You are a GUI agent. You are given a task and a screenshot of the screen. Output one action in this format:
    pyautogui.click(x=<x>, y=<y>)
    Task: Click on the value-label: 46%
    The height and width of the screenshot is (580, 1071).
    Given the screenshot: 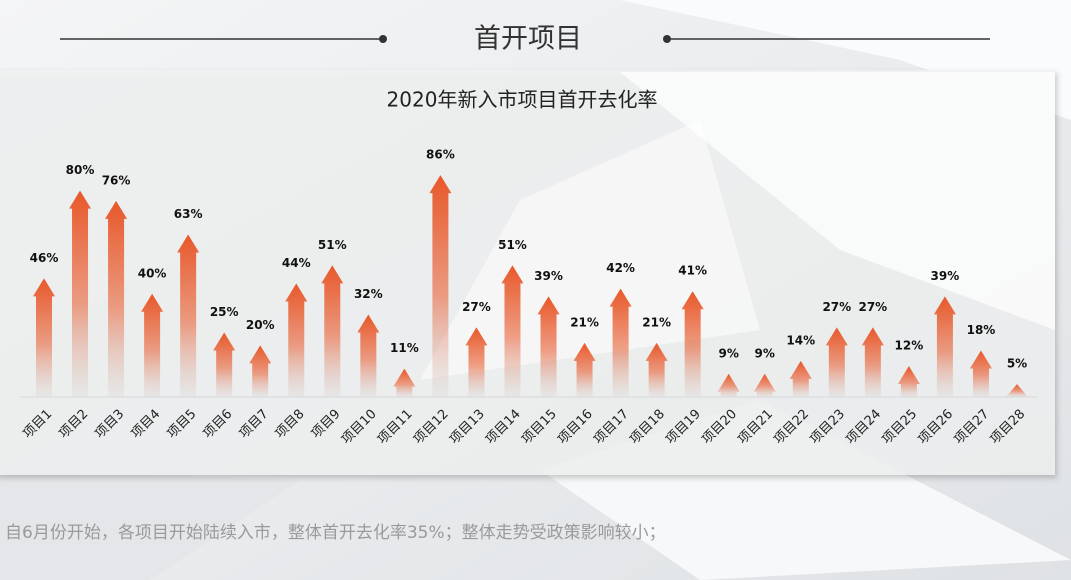 What is the action you would take?
    pyautogui.click(x=44, y=258)
    